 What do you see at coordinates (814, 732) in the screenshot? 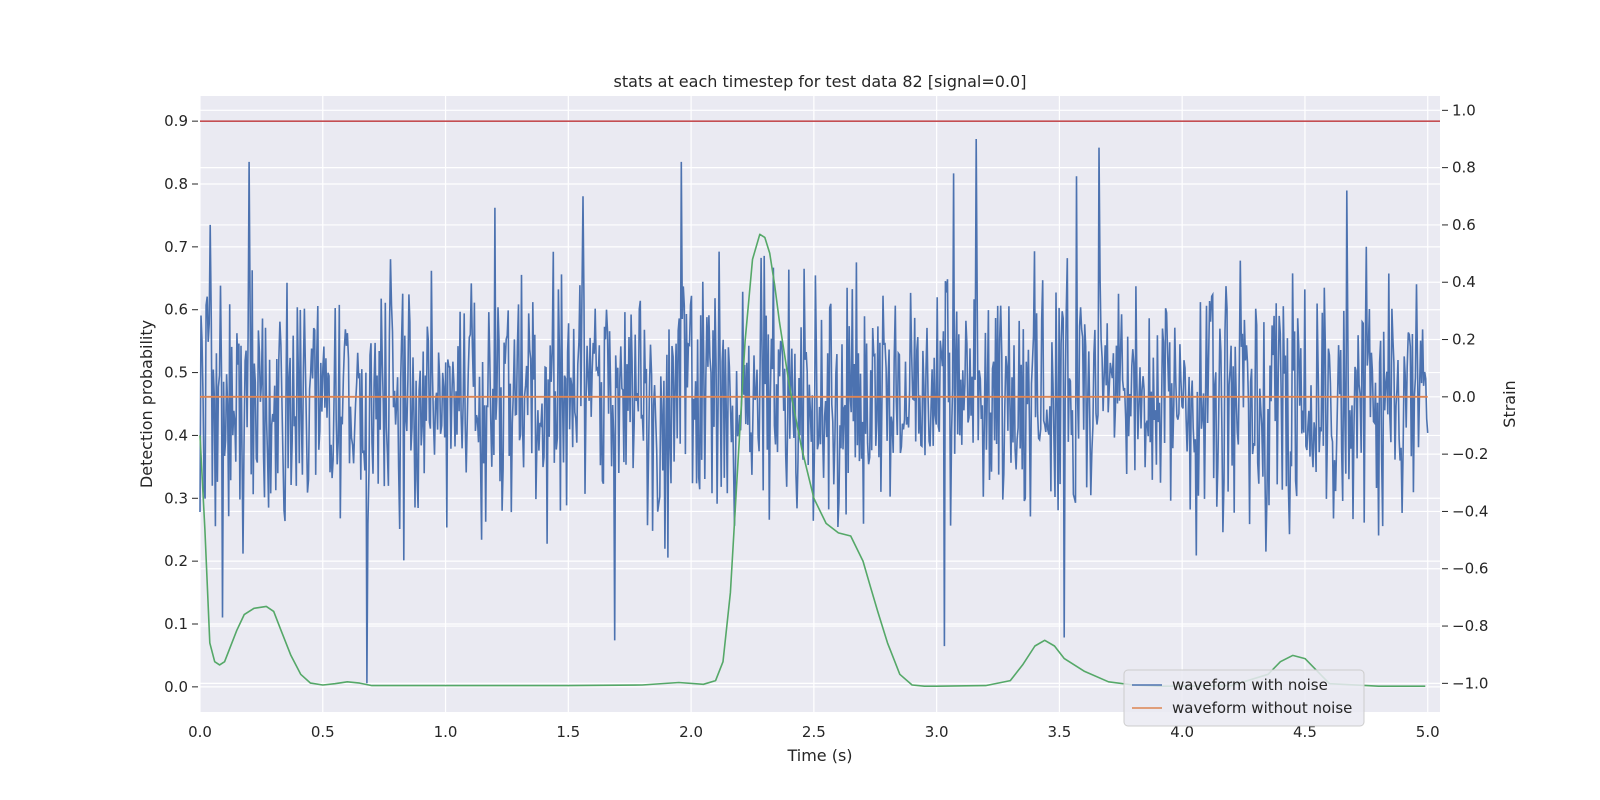
I see `x-tick-label: 2.5` at bounding box center [814, 732].